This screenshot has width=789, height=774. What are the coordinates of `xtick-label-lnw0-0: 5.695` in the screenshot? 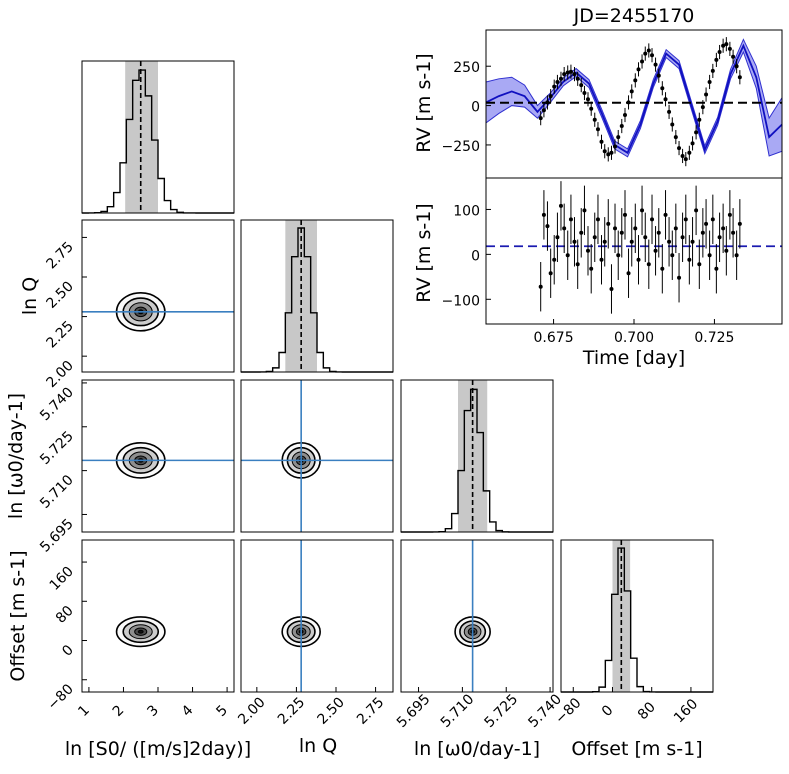 It's located at (414, 711).